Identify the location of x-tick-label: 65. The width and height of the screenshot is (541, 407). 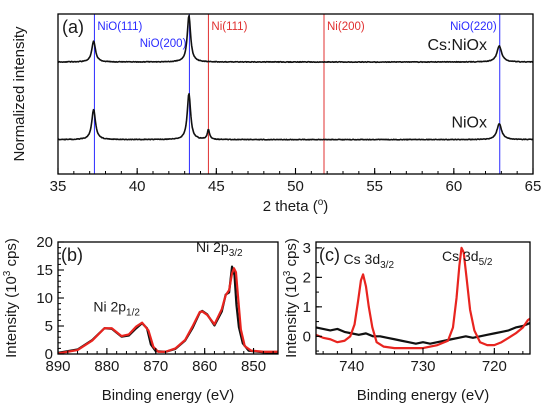
(533, 186).